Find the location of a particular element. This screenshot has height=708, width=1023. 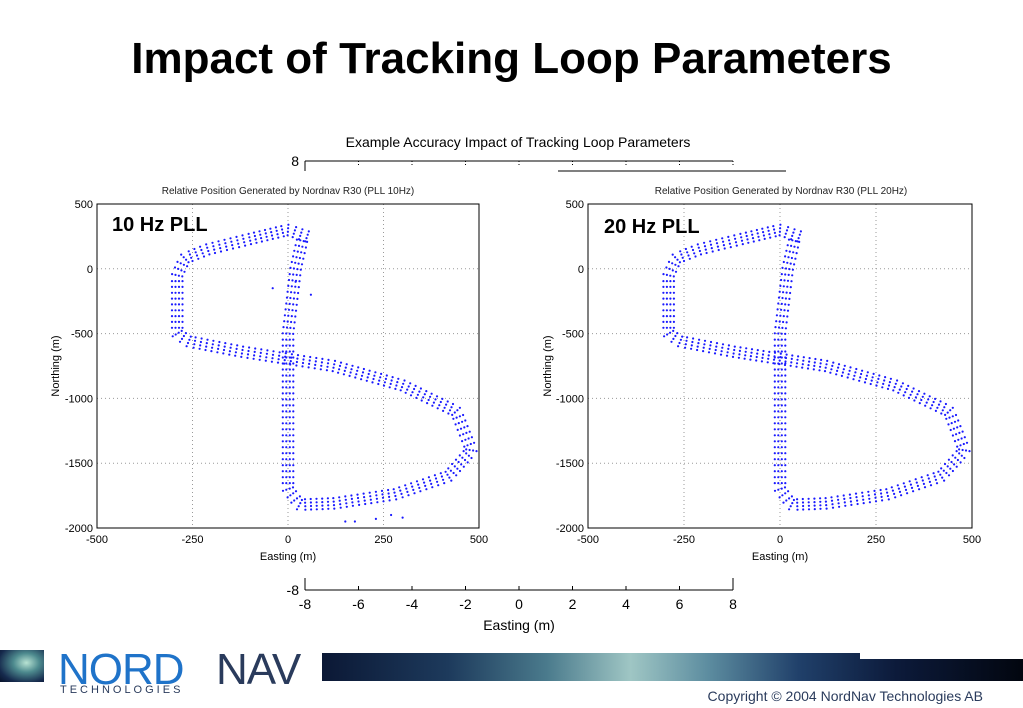

footer-aurora-bar is located at coordinates (672, 667).